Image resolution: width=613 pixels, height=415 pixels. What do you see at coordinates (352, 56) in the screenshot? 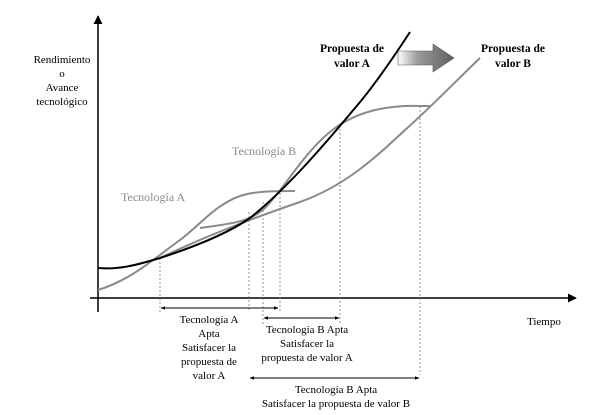
I see `value-a-label: Propuesta de valor A` at bounding box center [352, 56].